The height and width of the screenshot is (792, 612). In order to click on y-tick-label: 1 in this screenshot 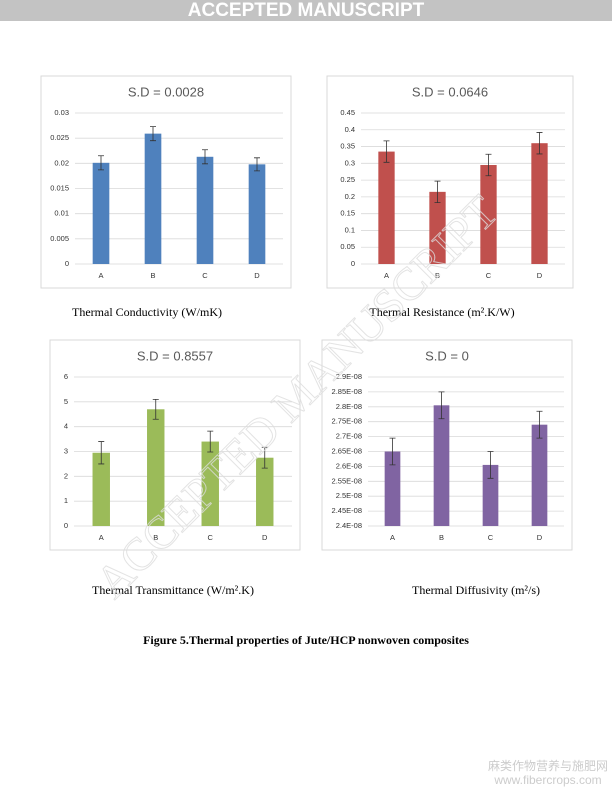, I will do `click(66, 500)`.